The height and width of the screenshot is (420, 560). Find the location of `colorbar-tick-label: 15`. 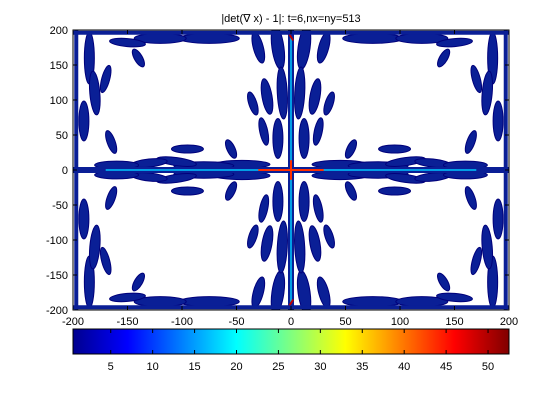

colorbar-tick-label: 15 is located at coordinates (194, 367).